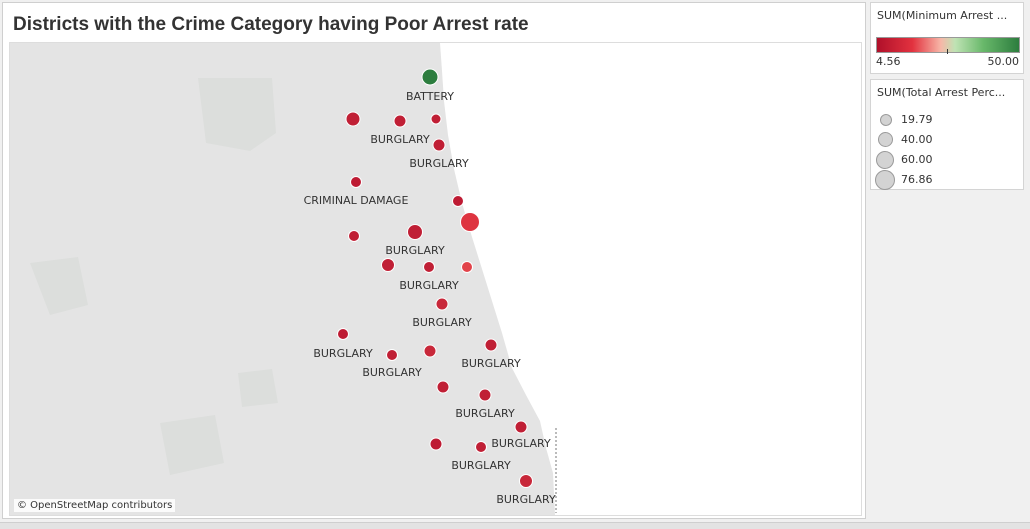  Describe the element at coordinates (888, 61) in the screenshot. I see `color-legend-min: 4.56` at that location.